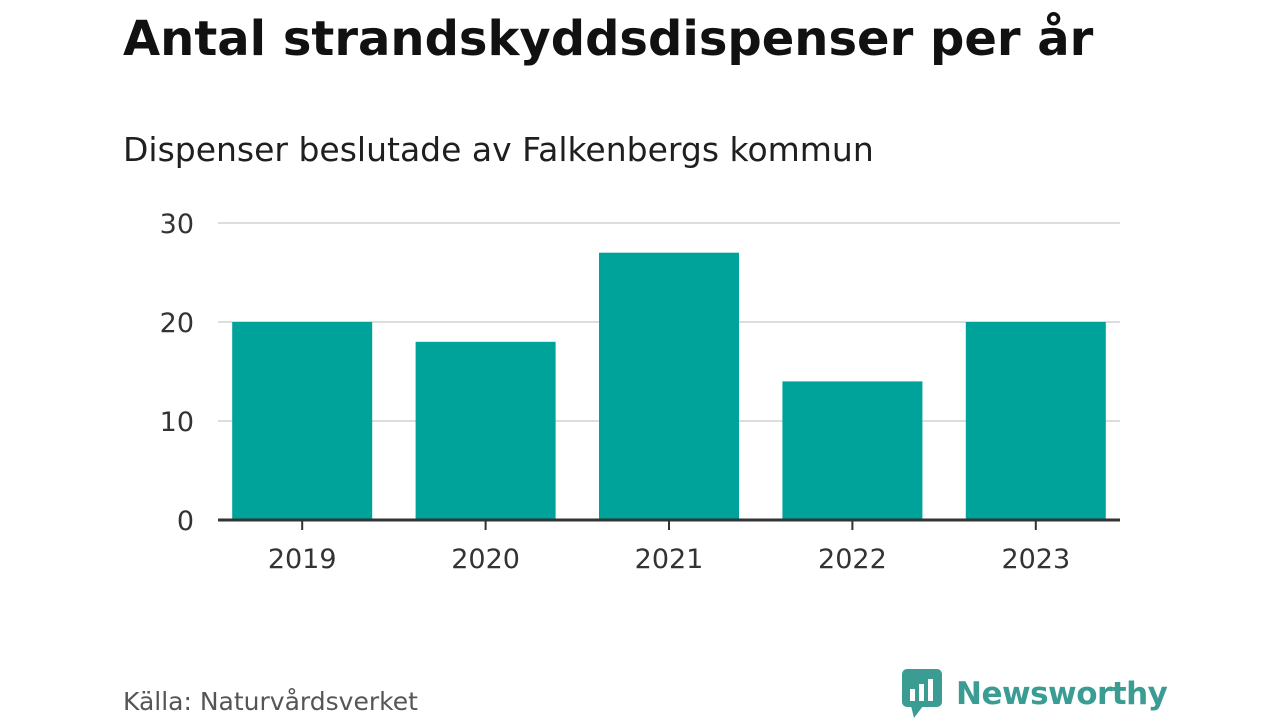 This screenshot has height=720, width=1280. Describe the element at coordinates (302, 421) in the screenshot. I see `bar-2019` at that location.